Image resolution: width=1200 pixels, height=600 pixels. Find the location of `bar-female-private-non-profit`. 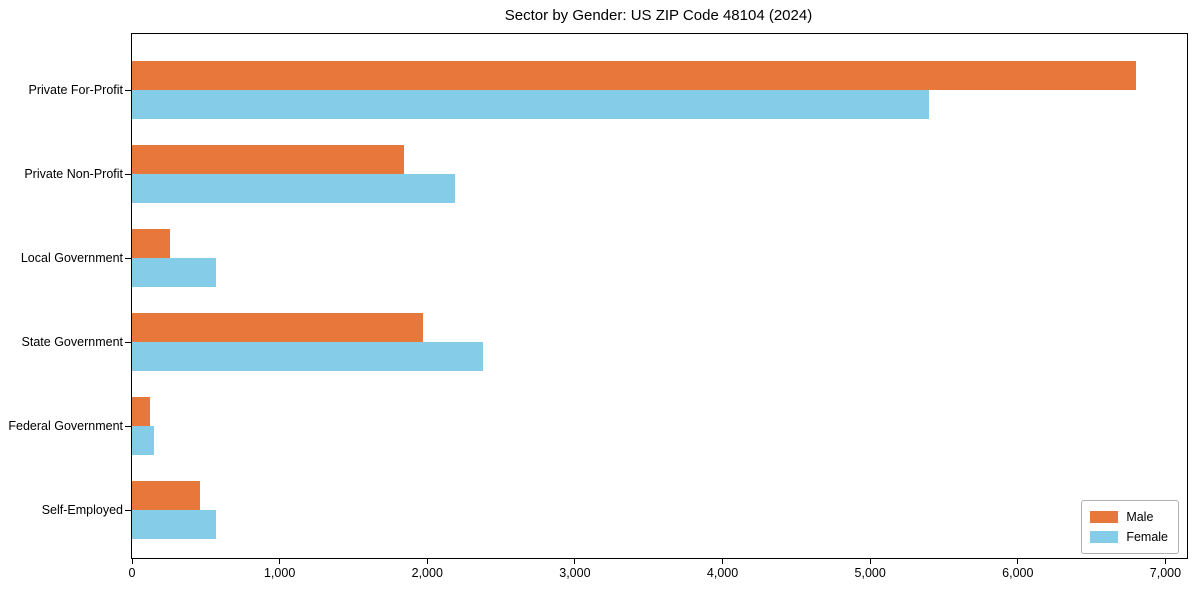

bar-female-private-non-profit is located at coordinates (294, 188).